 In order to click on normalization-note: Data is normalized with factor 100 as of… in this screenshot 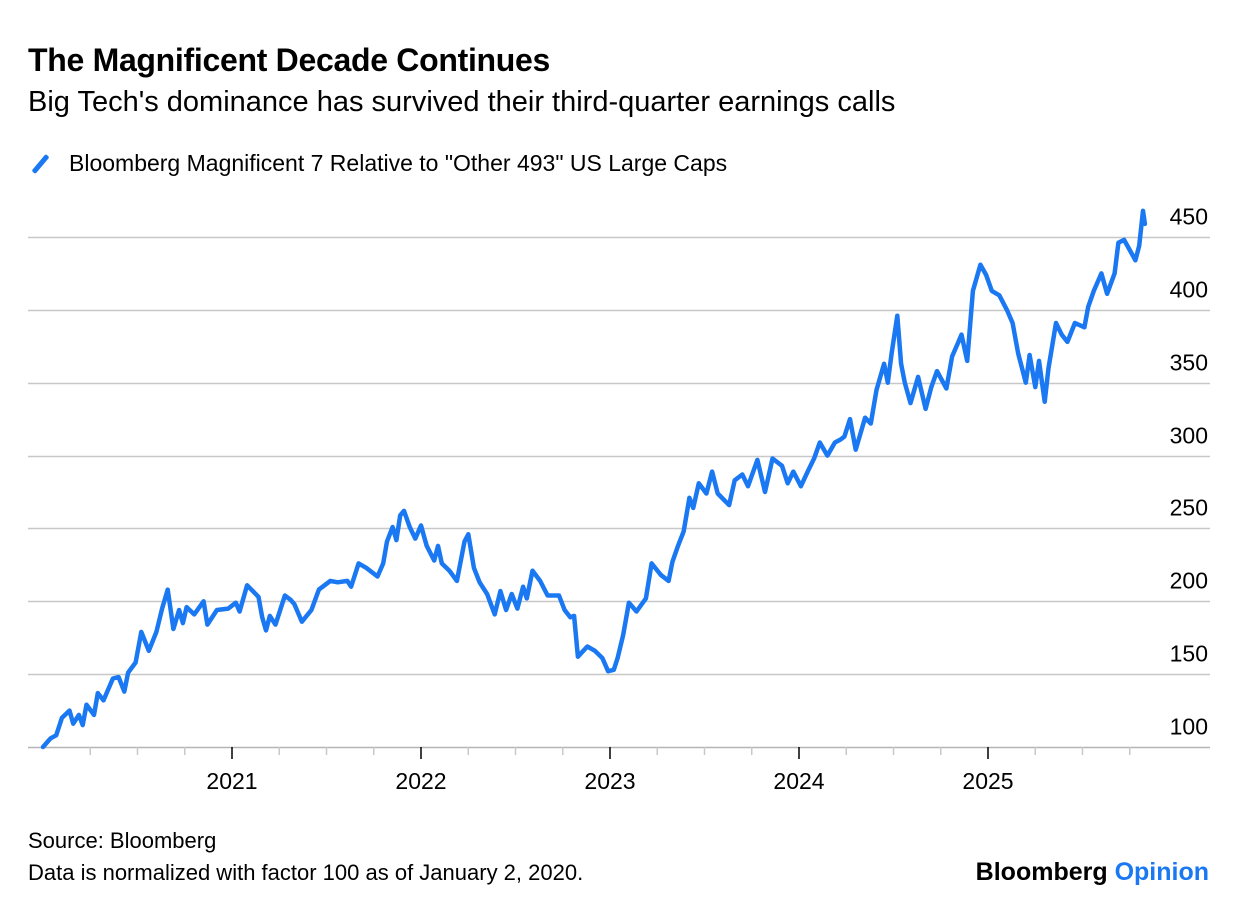, I will do `click(306, 872)`.